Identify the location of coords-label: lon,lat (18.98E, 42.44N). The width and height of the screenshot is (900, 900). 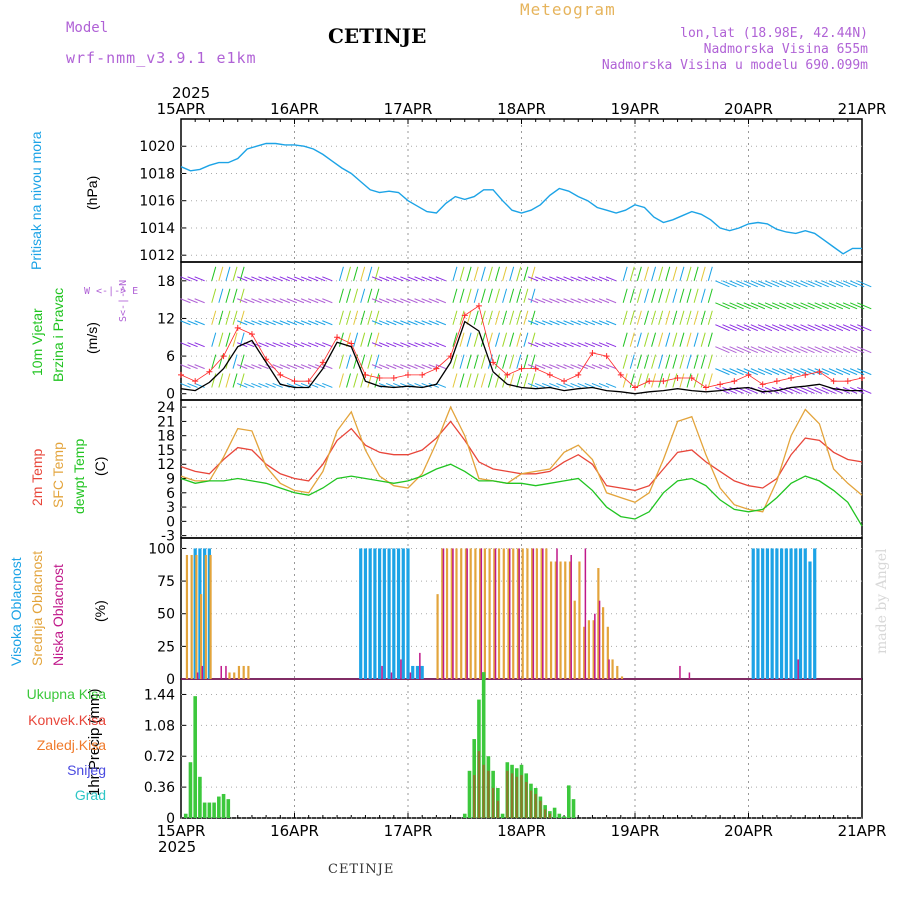
(774, 33).